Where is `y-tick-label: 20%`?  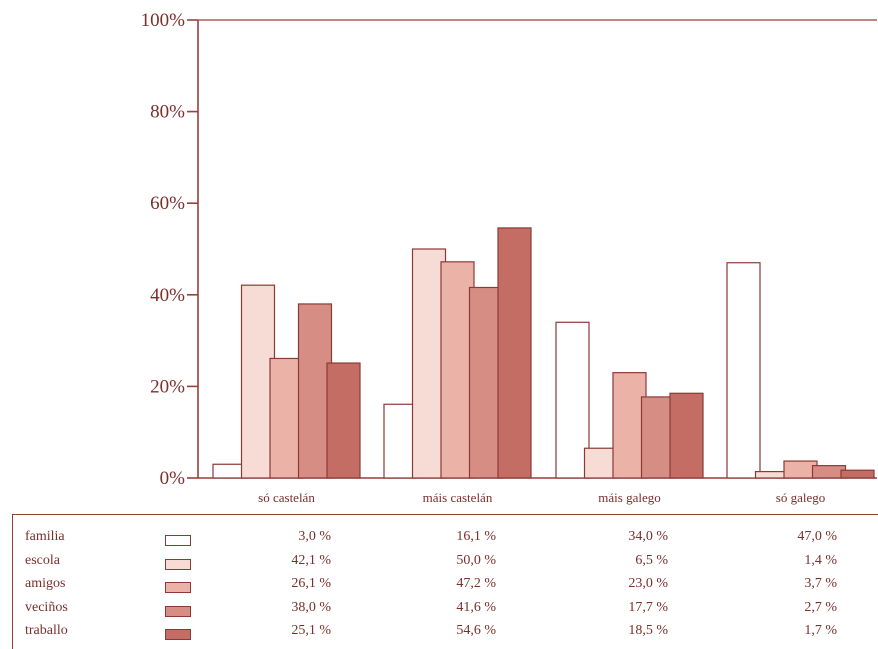 y-tick-label: 20% is located at coordinates (167, 386).